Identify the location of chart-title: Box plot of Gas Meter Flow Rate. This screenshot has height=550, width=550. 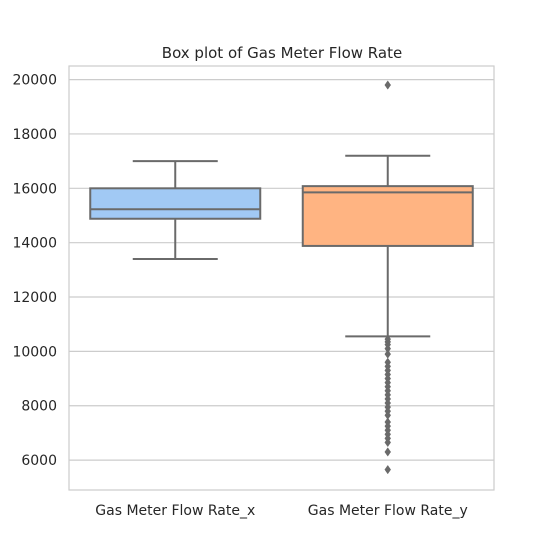
(282, 53).